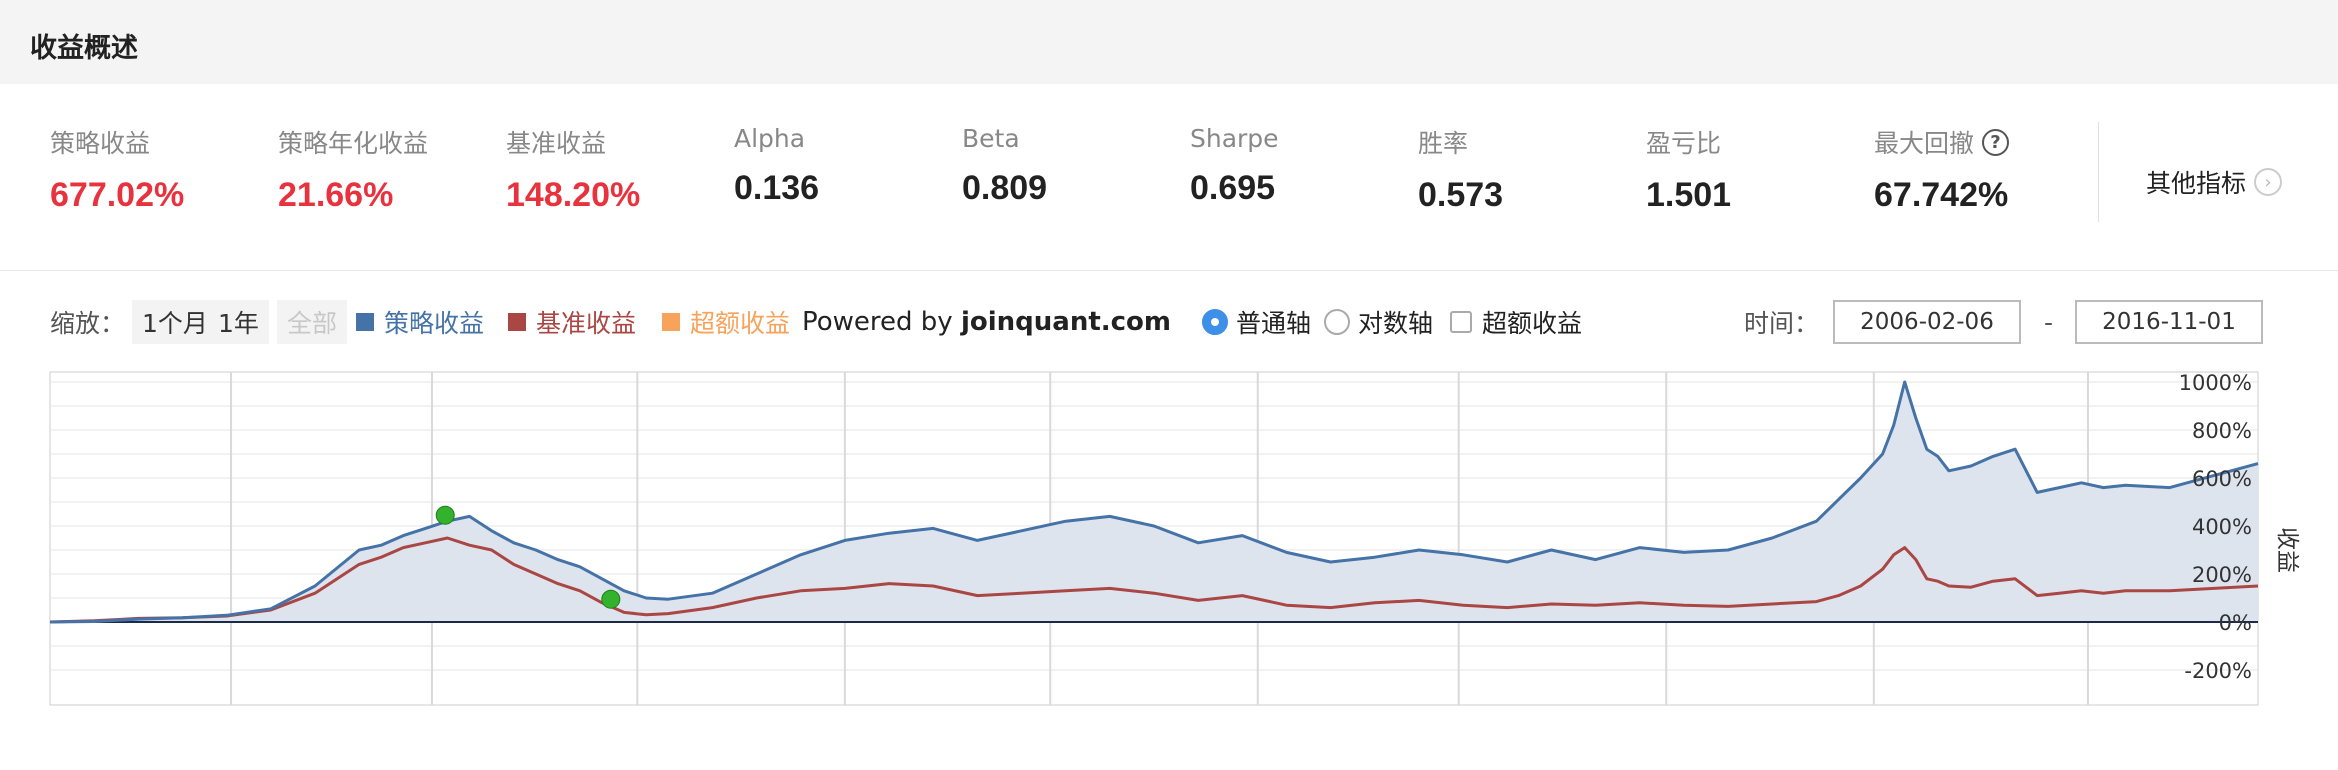 The width and height of the screenshot is (2338, 770). What do you see at coordinates (2222, 431) in the screenshot?
I see `y-tick-label: 800%` at bounding box center [2222, 431].